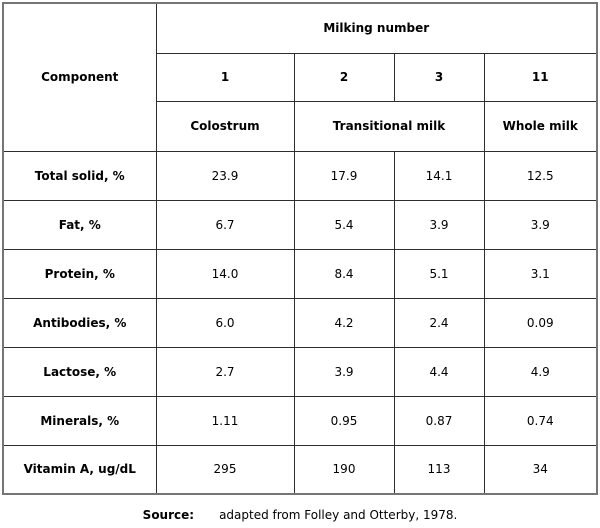 Image resolution: width=600 pixels, height=528 pixels. I want to click on table-row-total-solid: Total solid, % 23.9 17.9 14.1 12.5, so click(300, 175).